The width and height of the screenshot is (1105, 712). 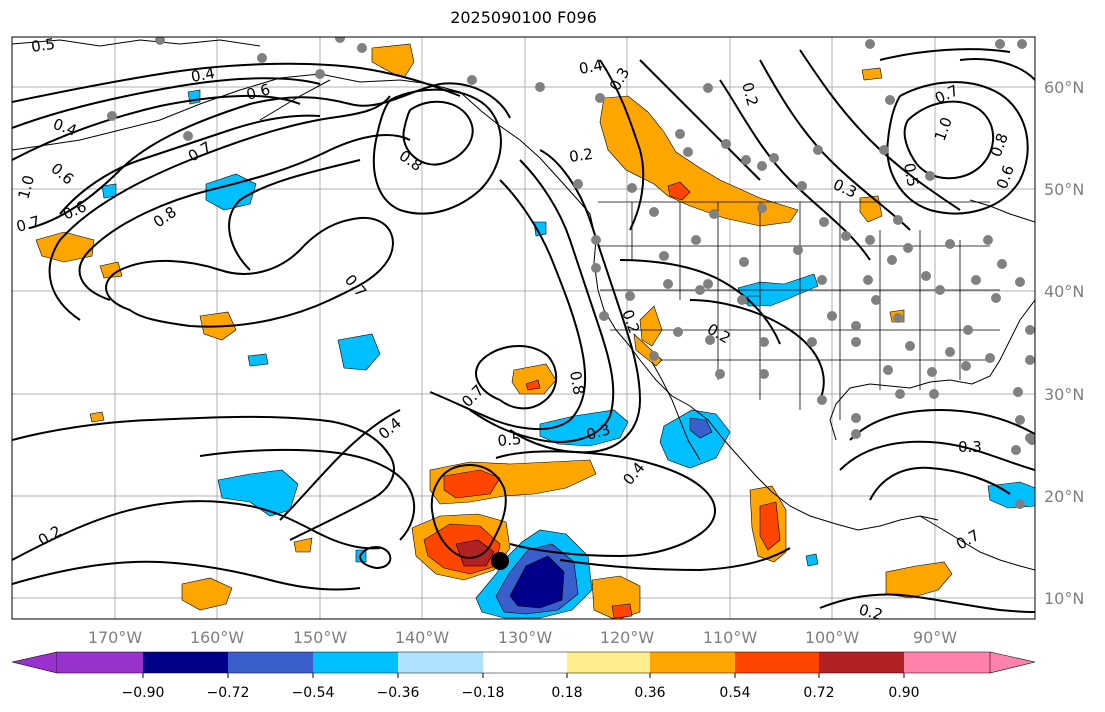 What do you see at coordinates (422, 637) in the screenshot?
I see `lon-label: 140°W` at bounding box center [422, 637].